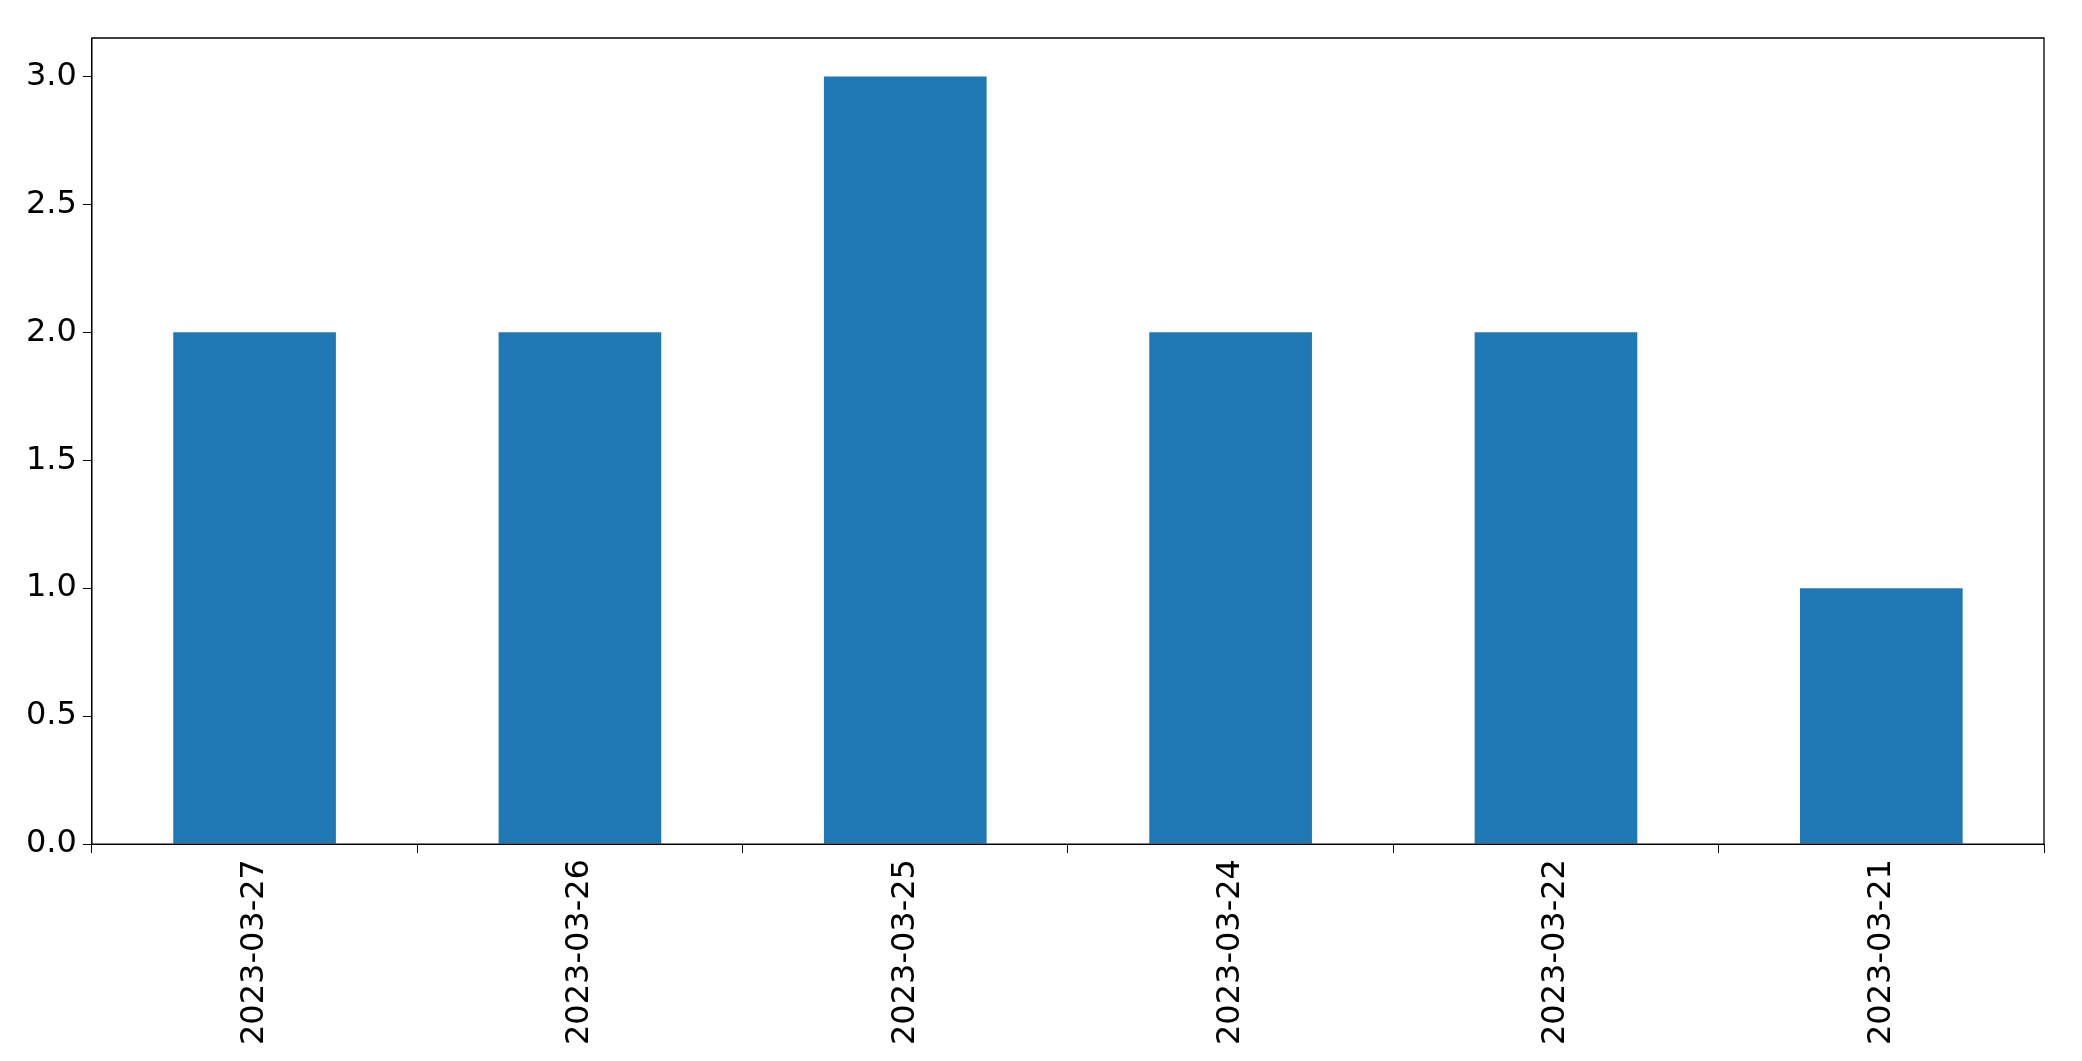 This screenshot has width=2082, height=1061. Describe the element at coordinates (51, 841) in the screenshot. I see `y-tick-label: 0.0` at that location.